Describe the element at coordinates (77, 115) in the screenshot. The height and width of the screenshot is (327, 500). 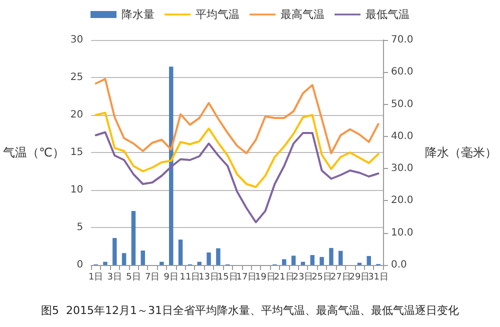
I see `y-tick-label: 20` at that location.